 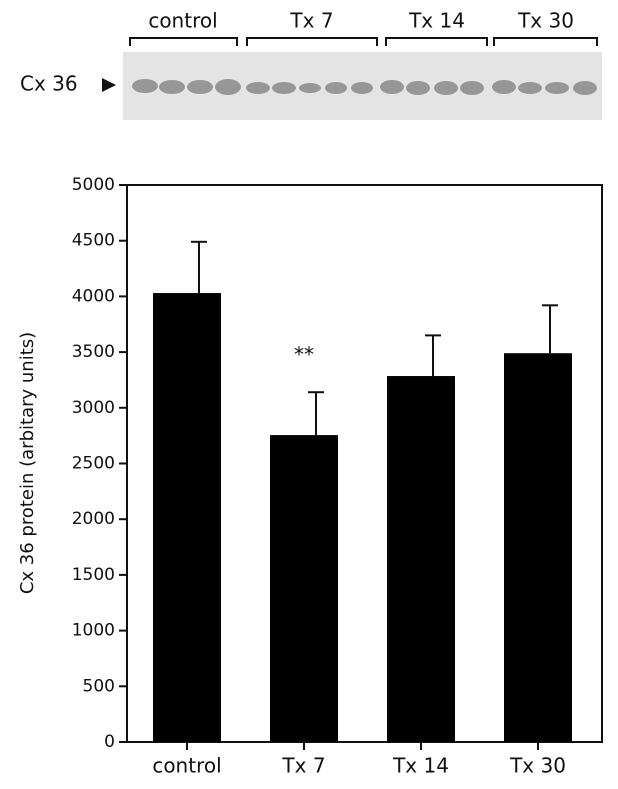 What do you see at coordinates (93, 296) in the screenshot?
I see `y-tick-label: 4000` at bounding box center [93, 296].